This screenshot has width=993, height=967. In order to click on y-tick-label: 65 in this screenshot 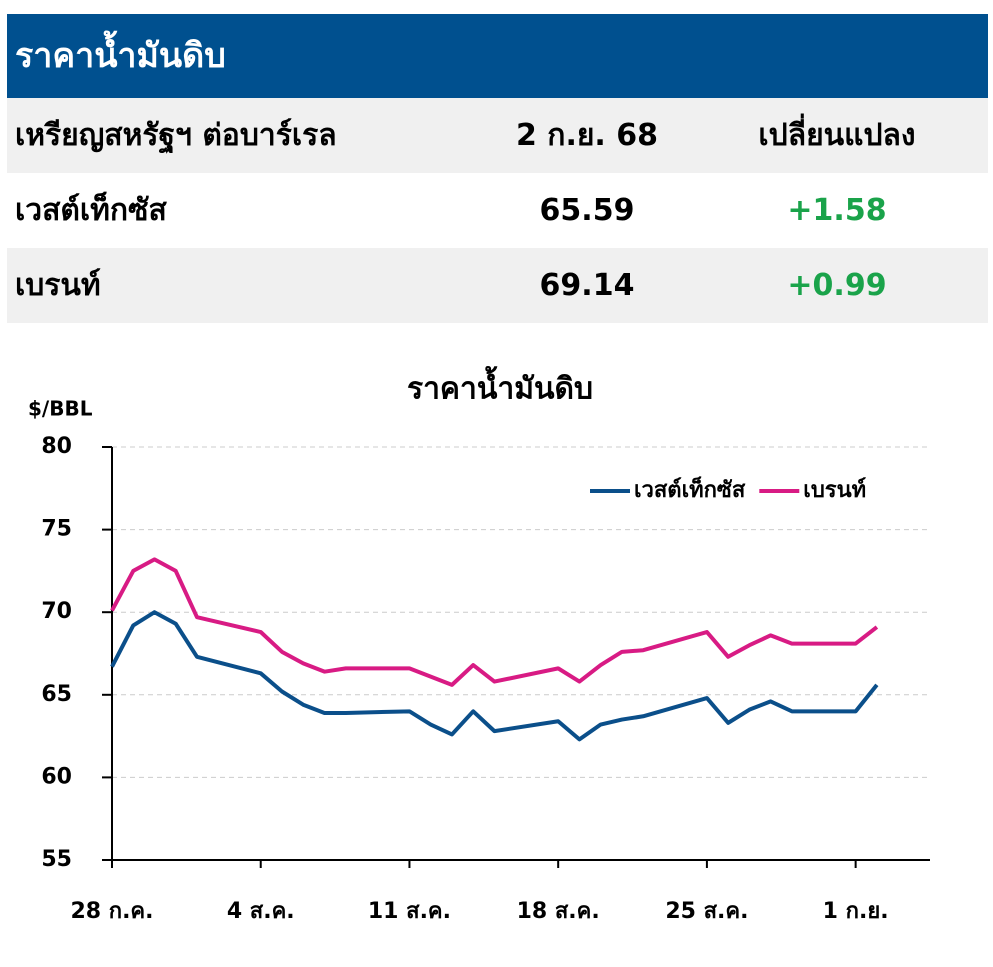, I will do `click(56, 694)`.